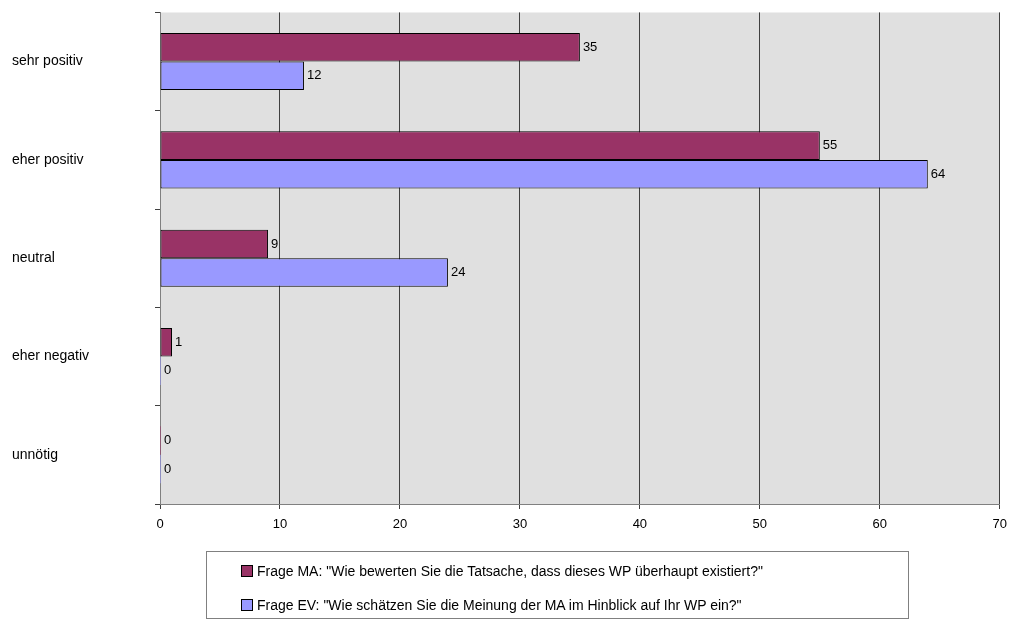 This screenshot has width=1015, height=621. I want to click on x-tick-label: 10, so click(280, 524).